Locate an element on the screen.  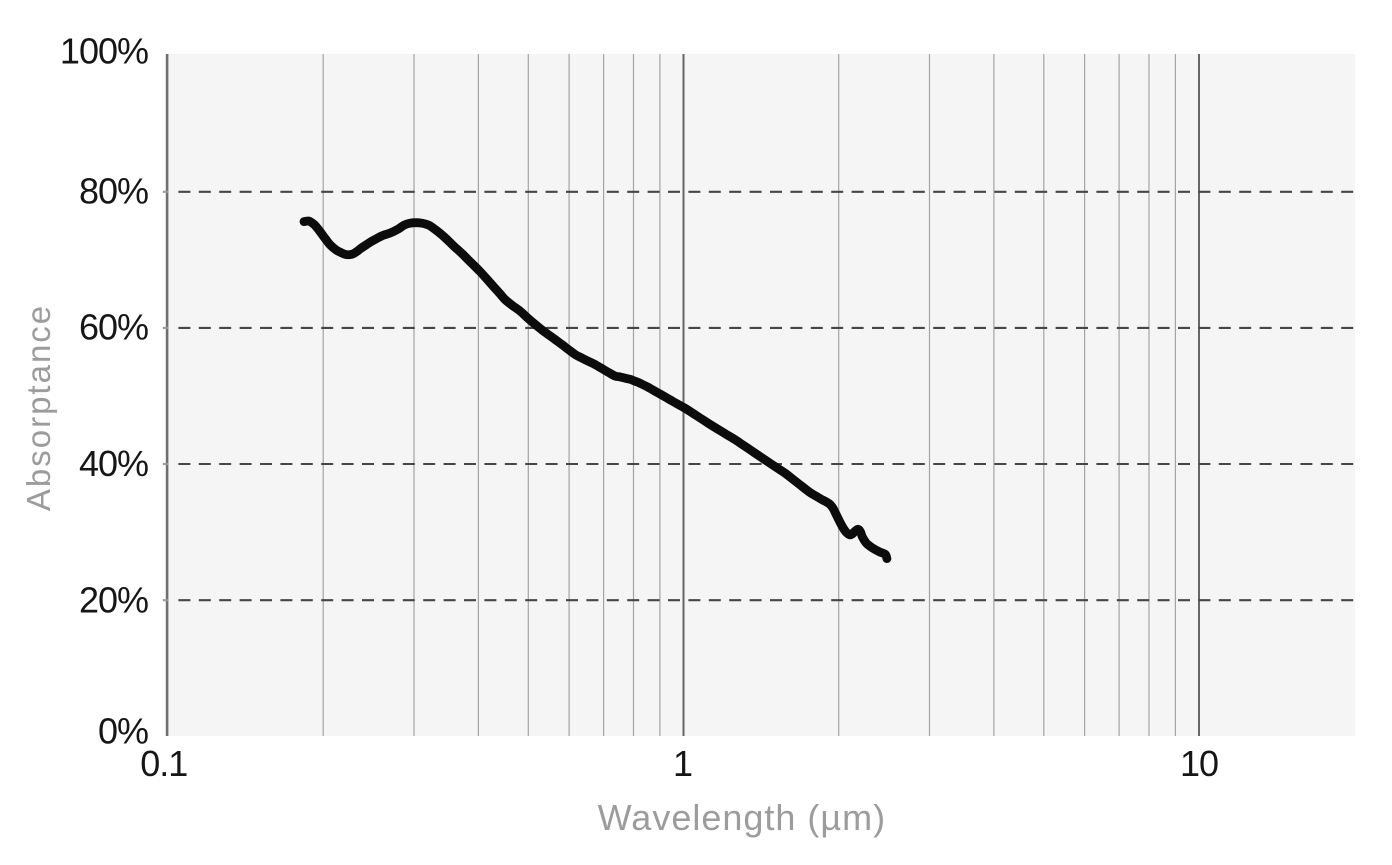
svg-text: 100% is located at coordinates (104, 51).